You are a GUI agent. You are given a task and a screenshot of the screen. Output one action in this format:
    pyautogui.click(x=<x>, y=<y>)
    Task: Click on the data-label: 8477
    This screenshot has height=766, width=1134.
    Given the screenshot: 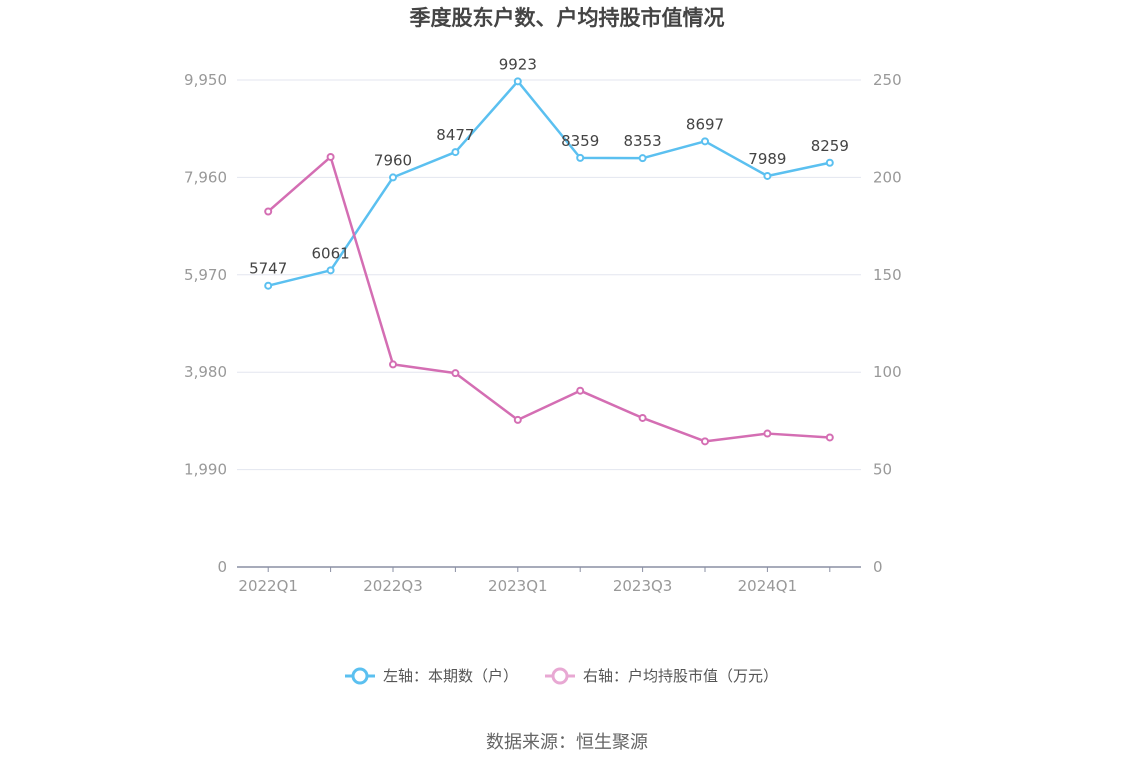 What is the action you would take?
    pyautogui.click(x=455, y=135)
    